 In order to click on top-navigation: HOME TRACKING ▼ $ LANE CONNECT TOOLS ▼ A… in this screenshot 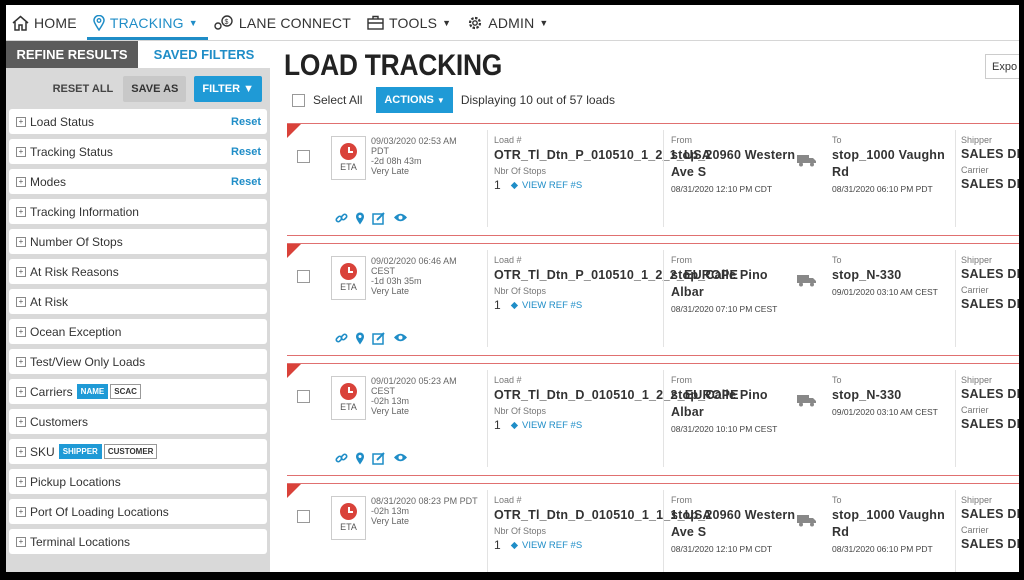, I will do `click(512, 23)`.